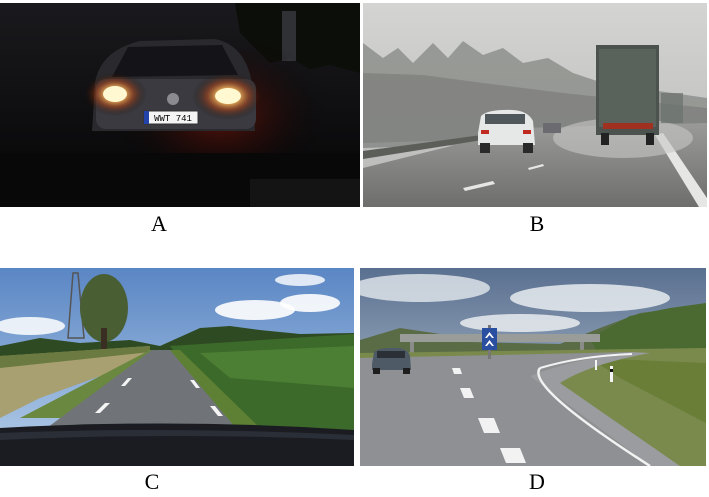 Image resolution: width=709 pixels, height=497 pixels. Describe the element at coordinates (159, 223) in the screenshot. I see `panel-label-a: A` at that location.